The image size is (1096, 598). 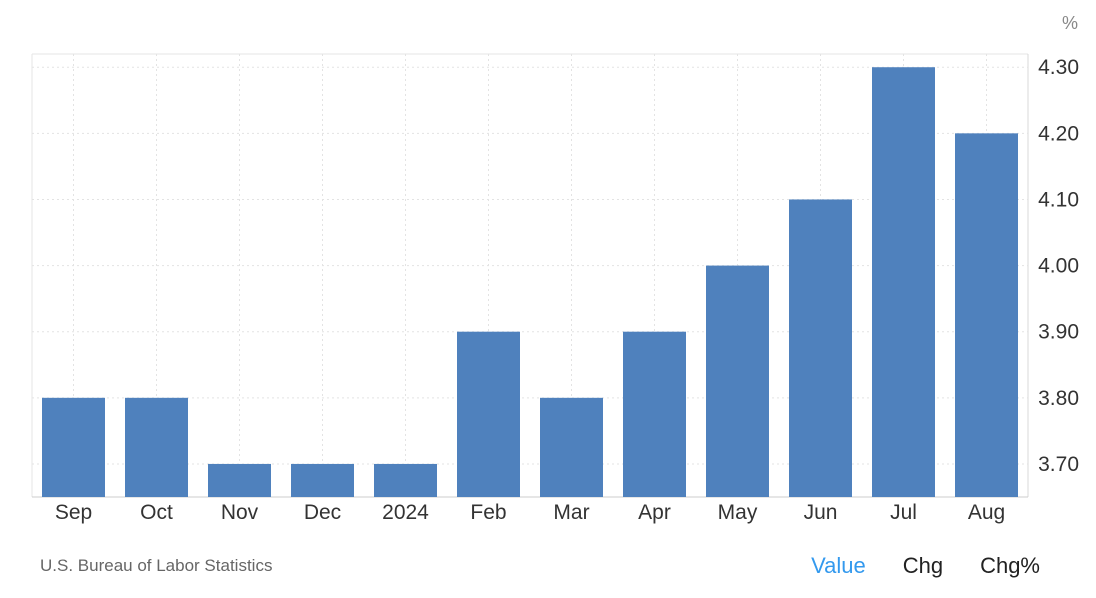 What do you see at coordinates (1058, 199) in the screenshot?
I see `y-tick-label: 4.10` at bounding box center [1058, 199].